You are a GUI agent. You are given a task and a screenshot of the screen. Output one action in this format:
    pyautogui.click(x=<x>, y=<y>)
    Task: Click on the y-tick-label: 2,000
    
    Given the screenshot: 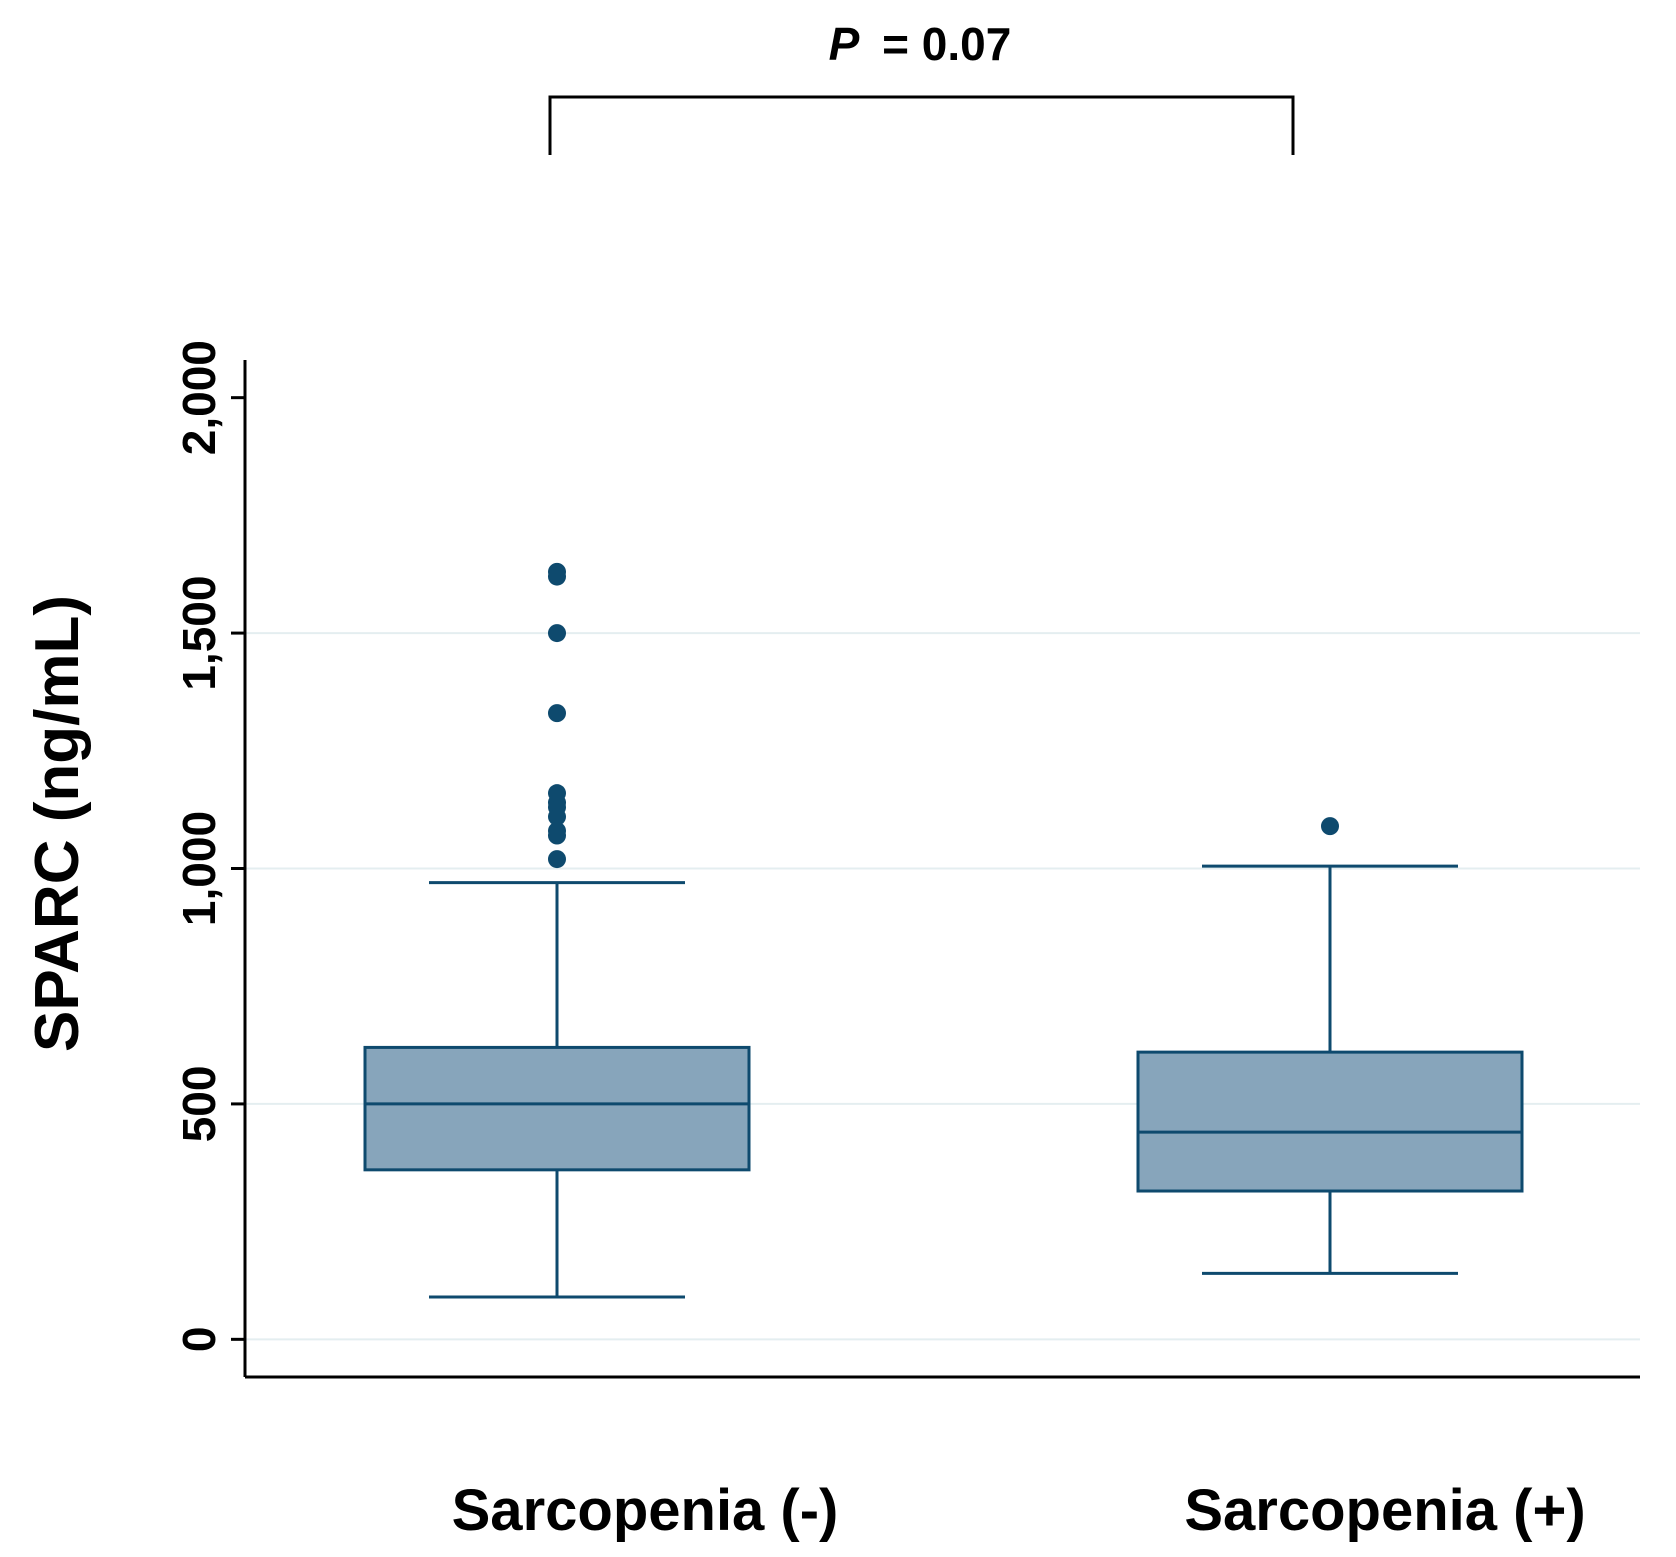 What is the action you would take?
    pyautogui.click(x=199, y=397)
    